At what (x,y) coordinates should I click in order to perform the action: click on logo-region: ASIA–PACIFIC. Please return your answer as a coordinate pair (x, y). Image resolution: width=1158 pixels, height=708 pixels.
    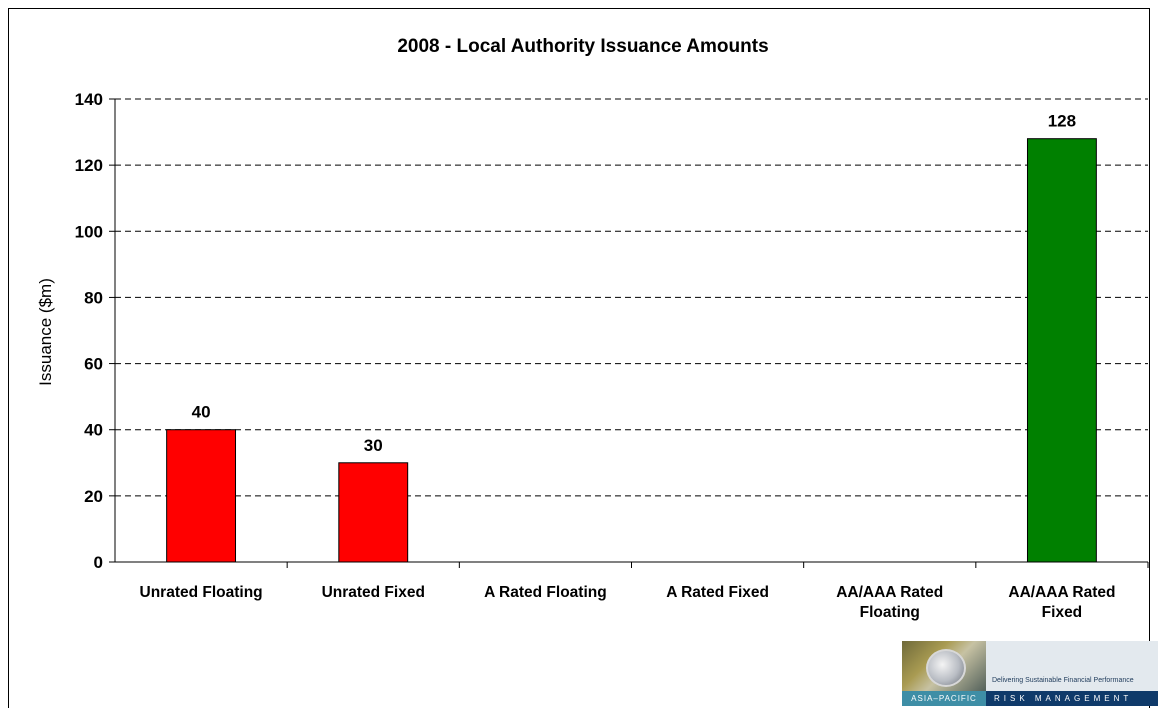
    Looking at the image, I should click on (944, 698).